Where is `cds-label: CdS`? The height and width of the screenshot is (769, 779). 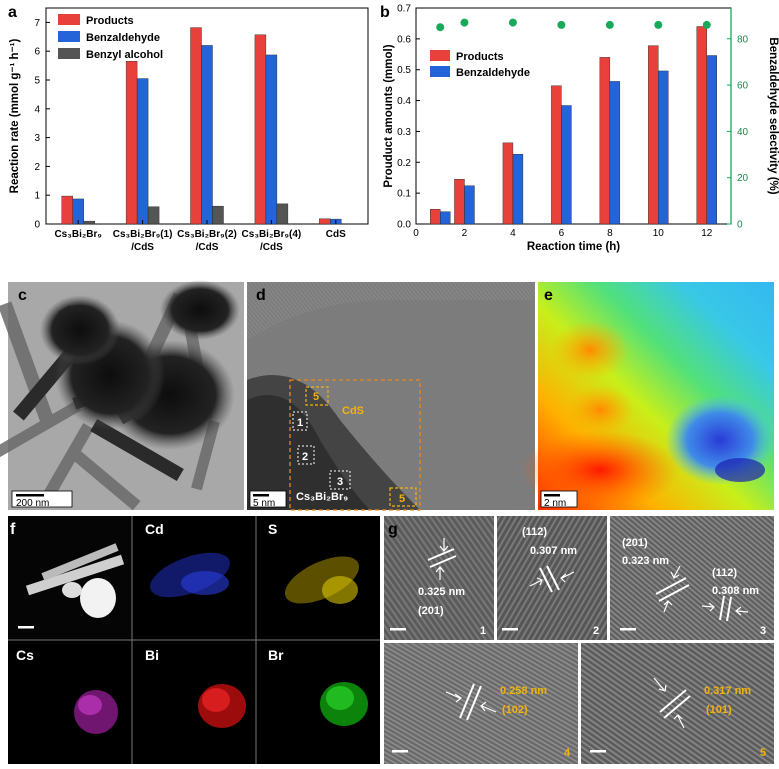 cds-label: CdS is located at coordinates (353, 411).